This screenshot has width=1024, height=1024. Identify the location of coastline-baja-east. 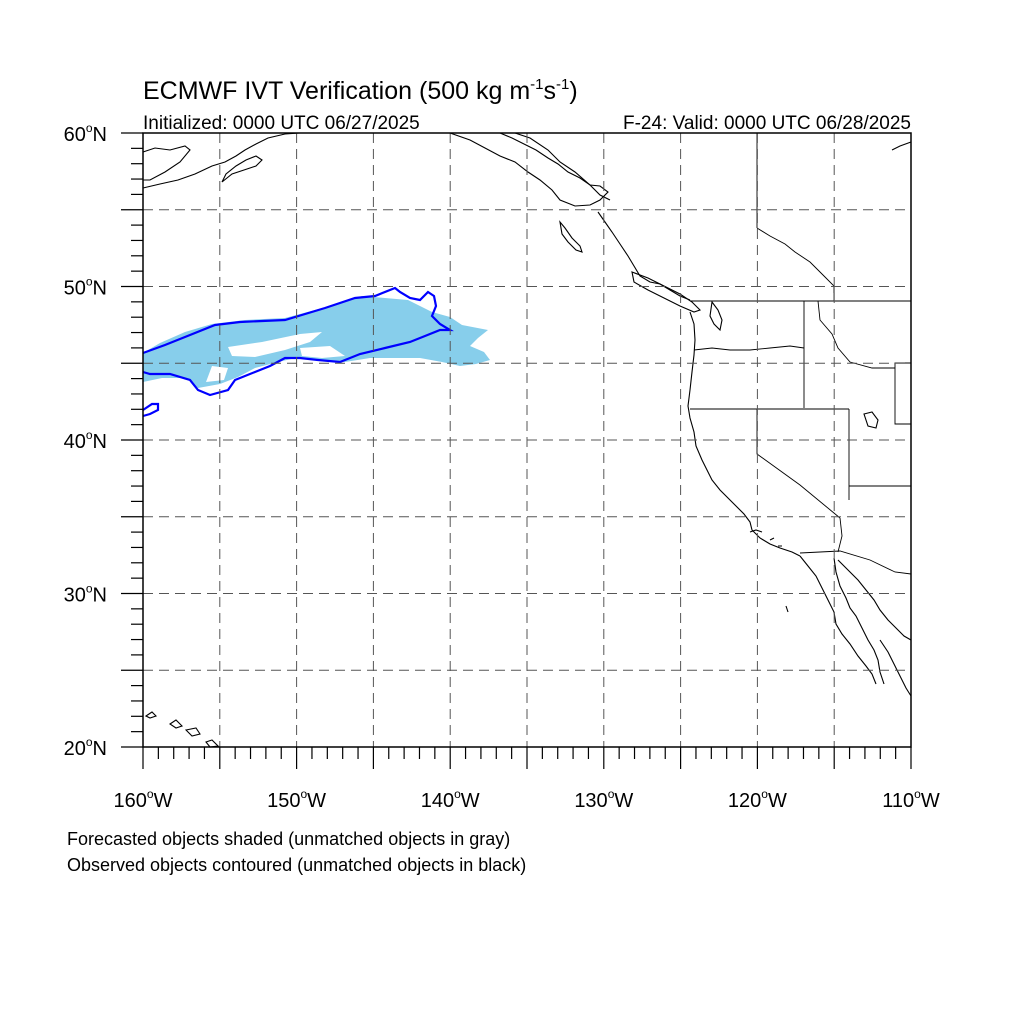
(859, 621).